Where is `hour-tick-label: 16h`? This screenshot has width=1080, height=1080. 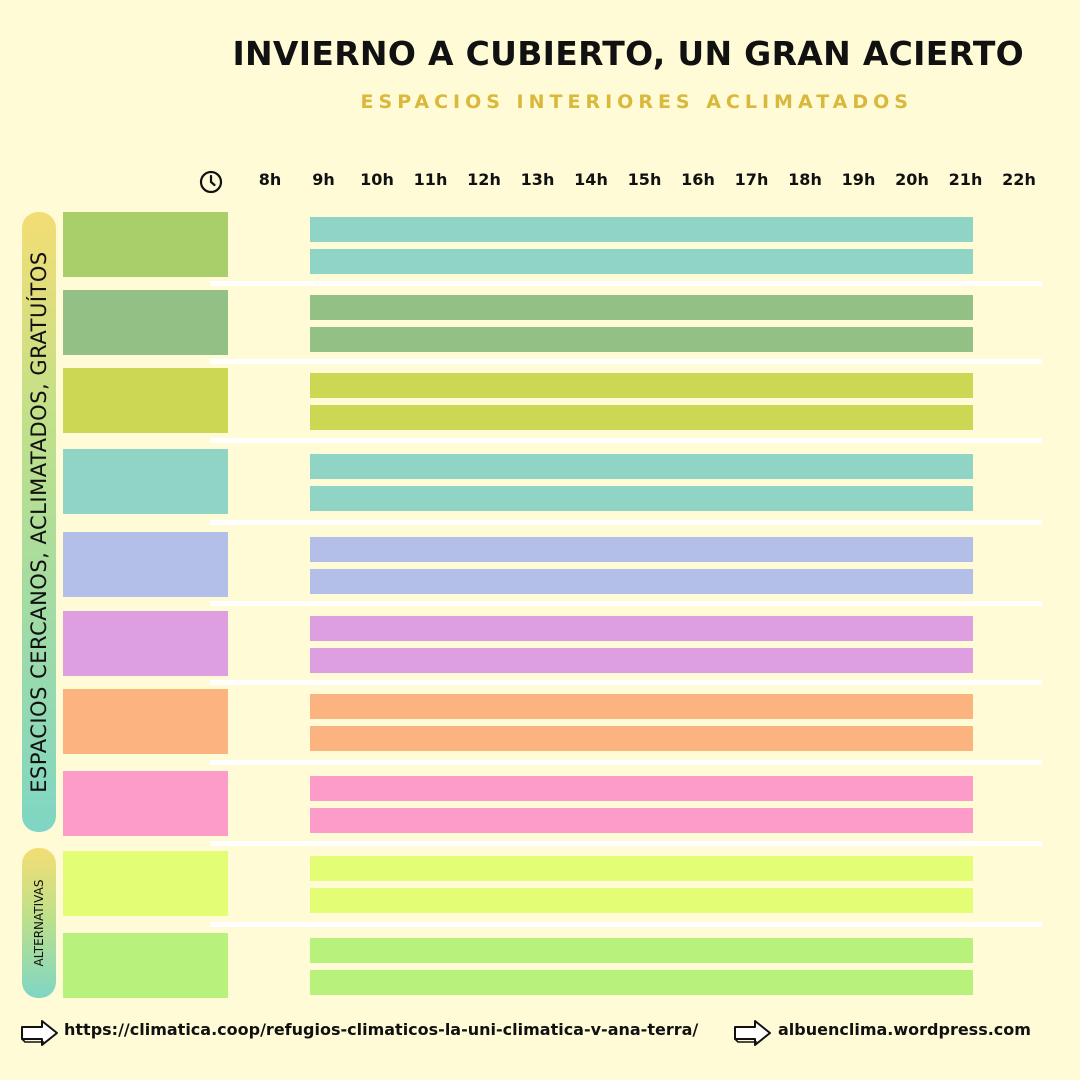
hour-tick-label: 16h is located at coordinates (698, 179).